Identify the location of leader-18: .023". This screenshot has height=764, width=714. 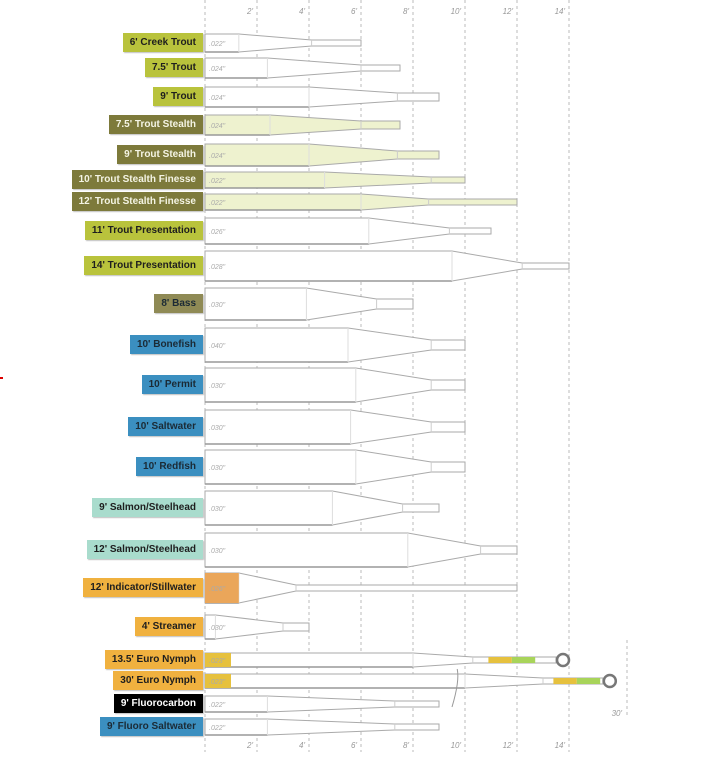
(387, 660).